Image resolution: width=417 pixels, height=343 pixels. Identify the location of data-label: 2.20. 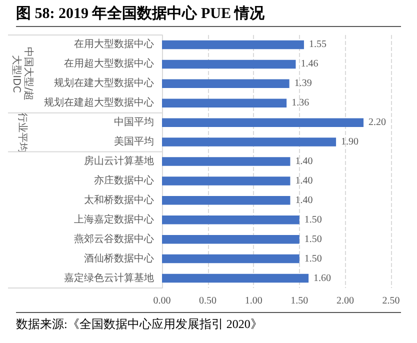
(377, 122).